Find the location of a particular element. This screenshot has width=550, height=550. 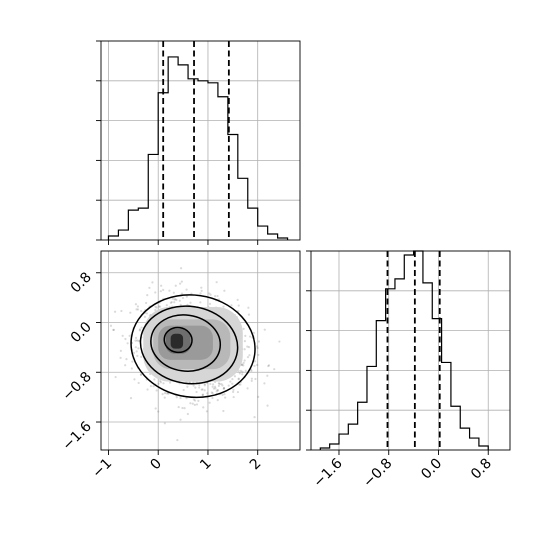

histogram-y-grid is located at coordinates (410, 350).